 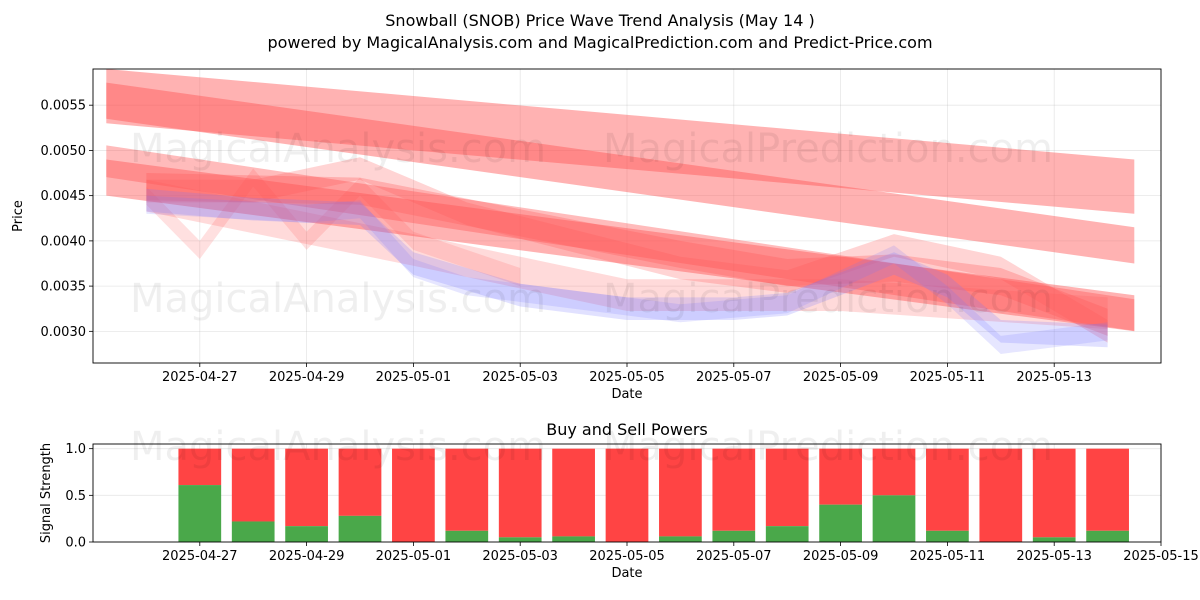 What do you see at coordinates (64, 106) in the screenshot?
I see `y-tick-label: 0.0055` at bounding box center [64, 106].